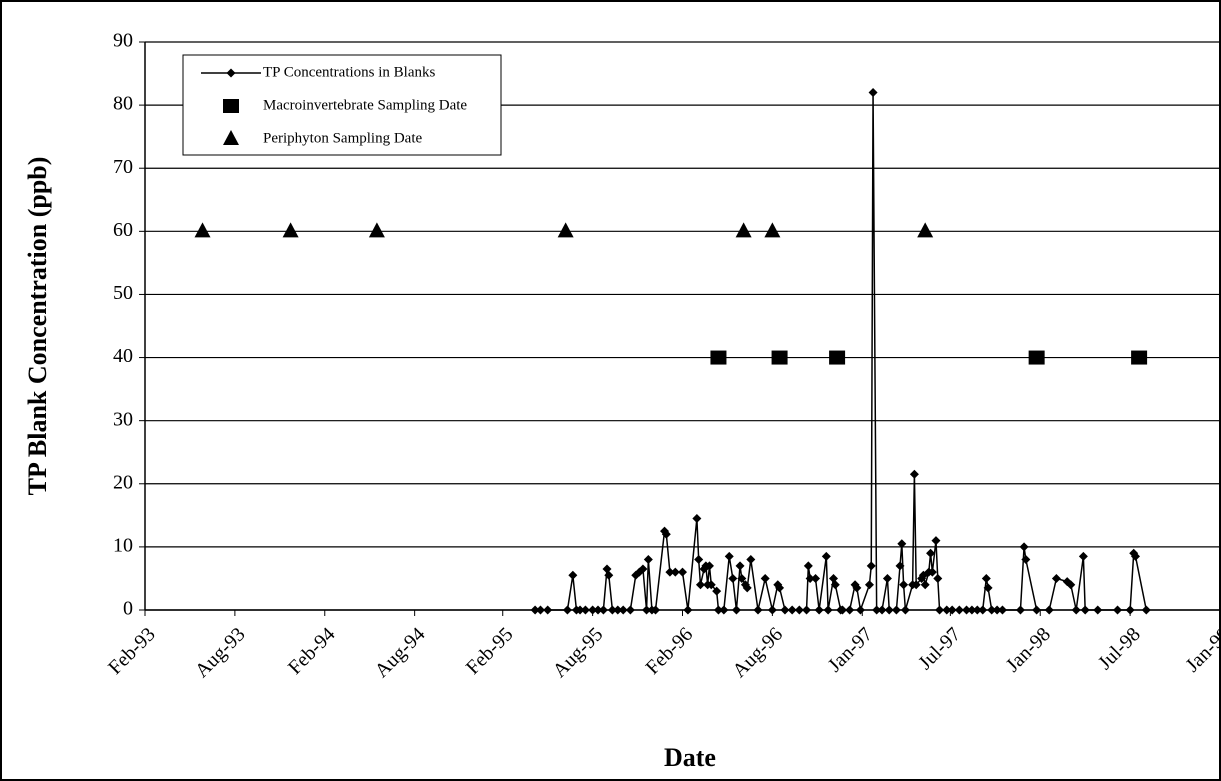 The width and height of the screenshot is (1221, 781). What do you see at coordinates (123, 545) in the screenshot?
I see `y-tick-label: 10` at bounding box center [123, 545].